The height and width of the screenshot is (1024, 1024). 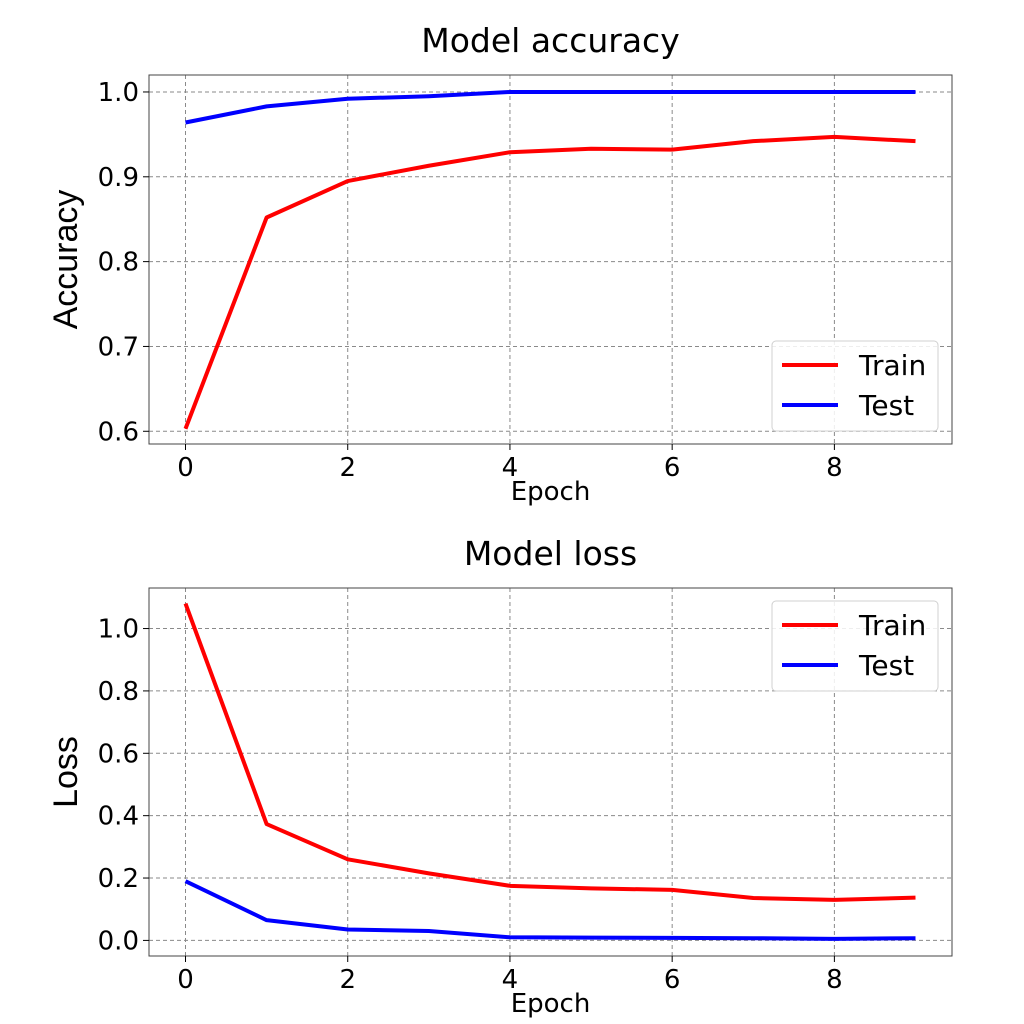 What do you see at coordinates (118, 178) in the screenshot?
I see `y-tick-label: 0.9` at bounding box center [118, 178].